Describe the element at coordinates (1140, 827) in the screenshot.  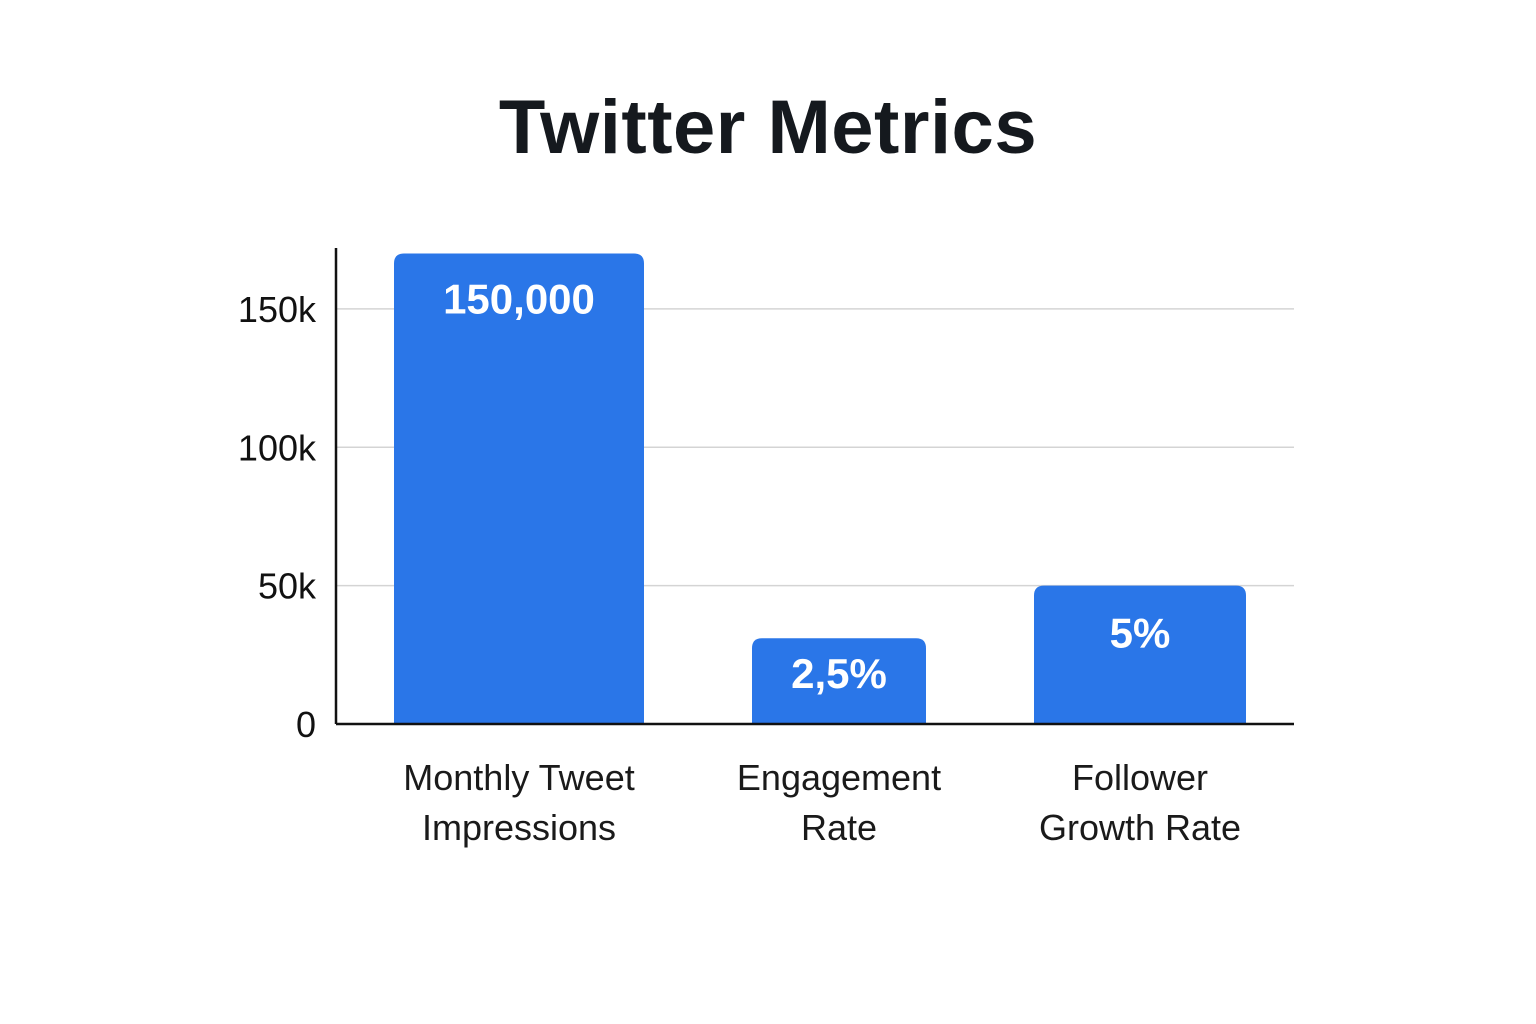
I see `x-category-label: Growth Rate` at that location.